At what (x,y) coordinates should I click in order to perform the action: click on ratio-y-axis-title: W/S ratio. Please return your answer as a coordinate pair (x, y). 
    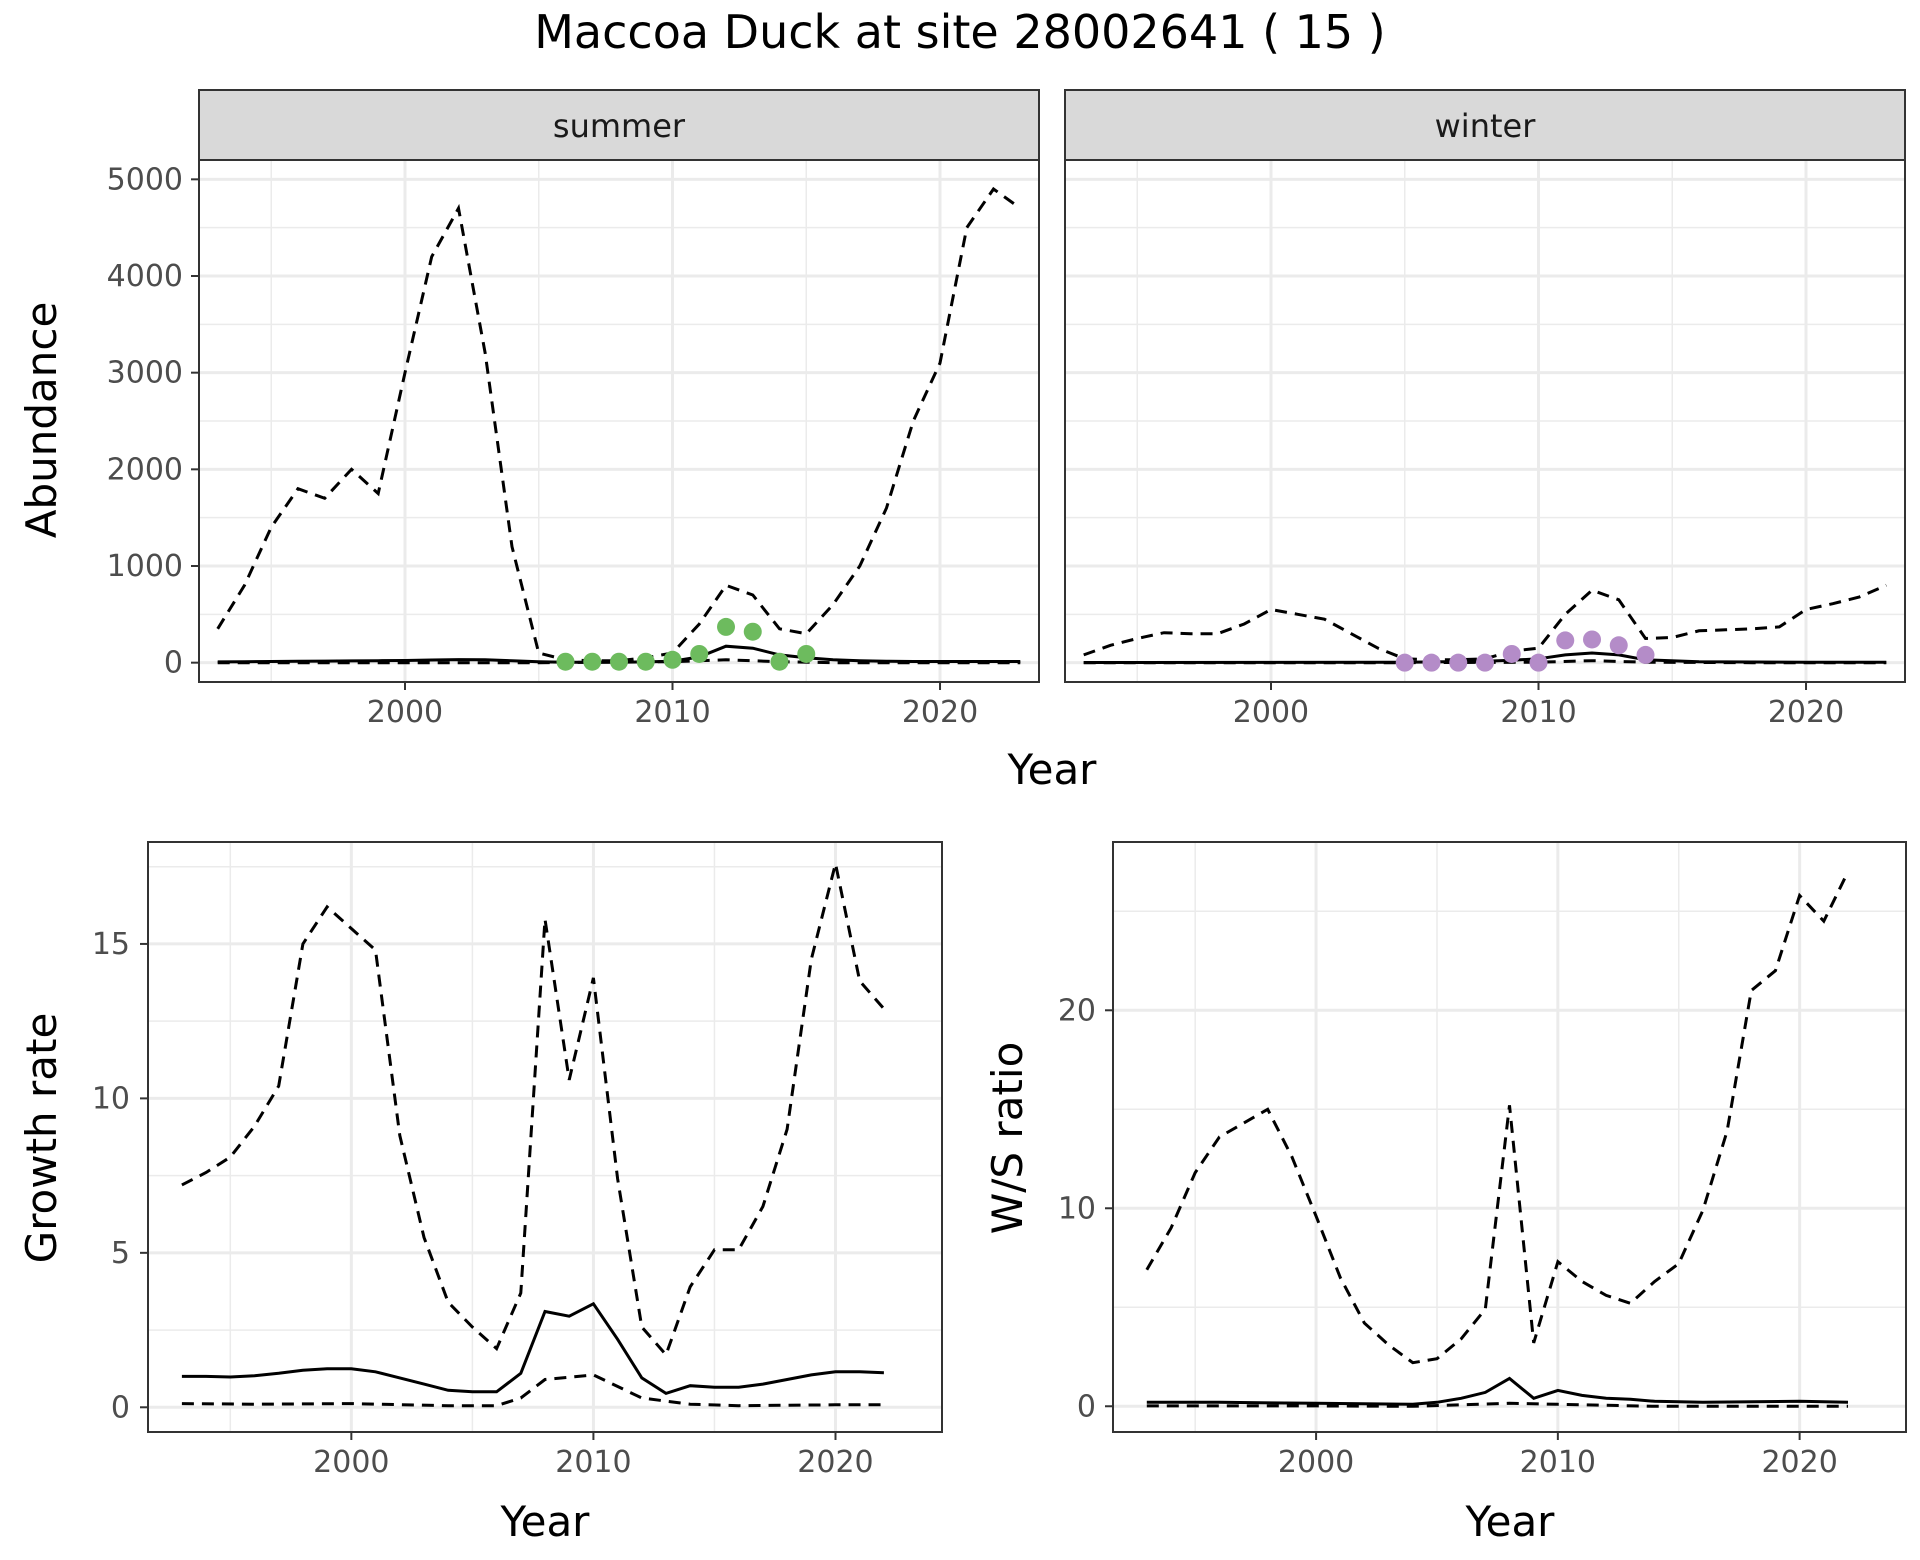
    Looking at the image, I should click on (1007, 1138).